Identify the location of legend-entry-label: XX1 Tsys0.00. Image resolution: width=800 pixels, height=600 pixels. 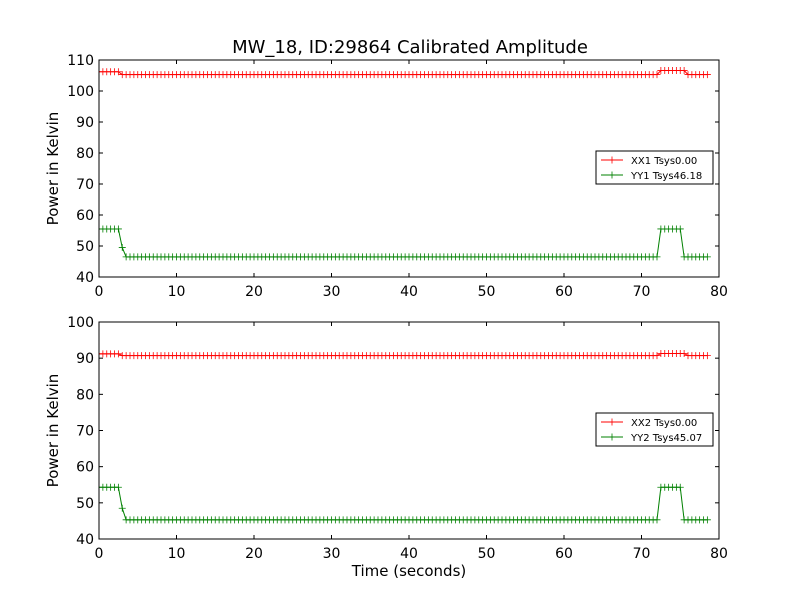
(664, 161).